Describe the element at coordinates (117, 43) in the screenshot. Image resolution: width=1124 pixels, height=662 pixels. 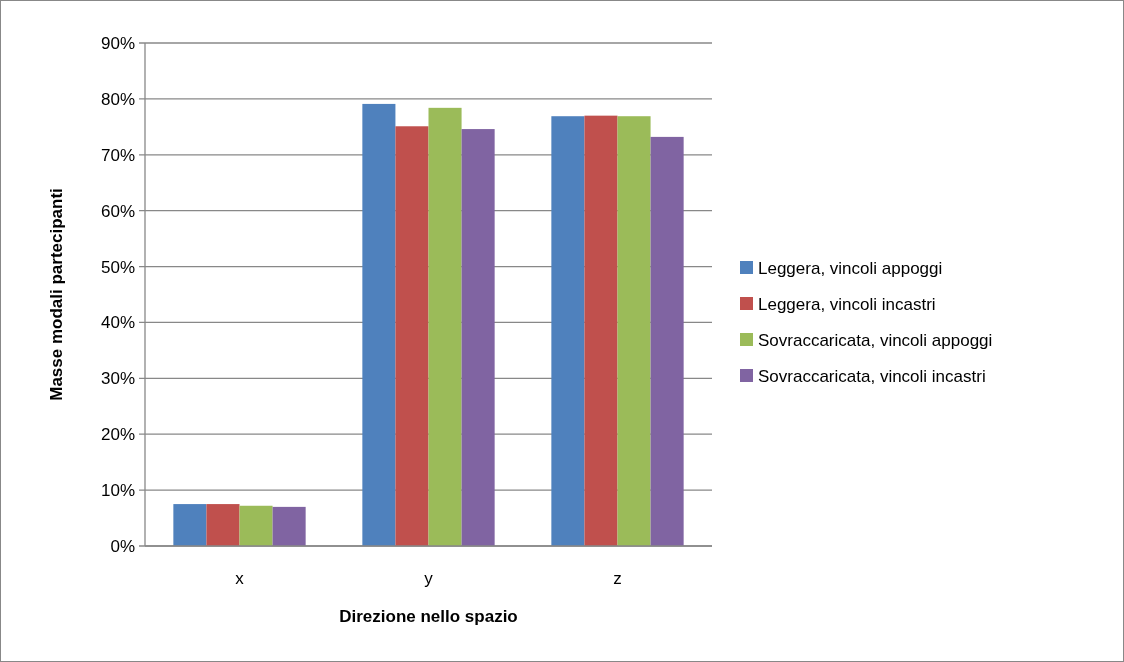
I see `y-tick-label: 90%` at that location.